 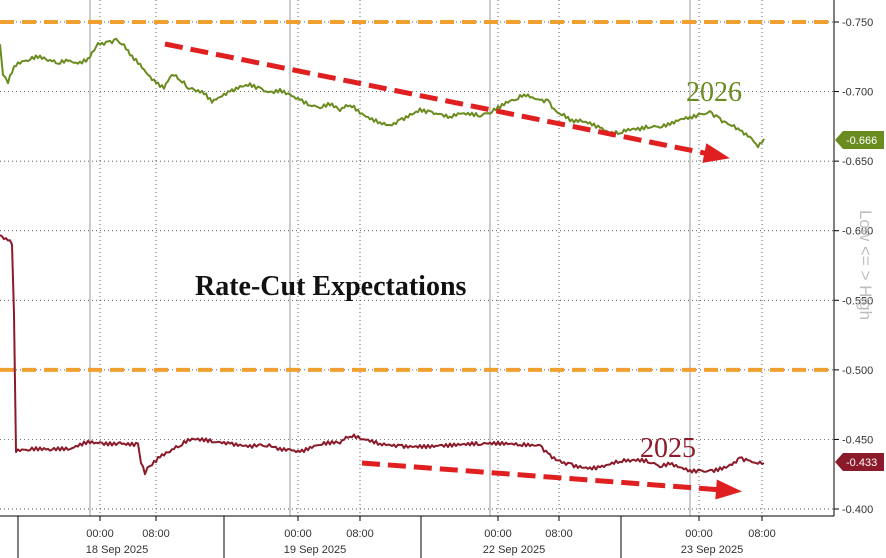 What do you see at coordinates (331, 286) in the screenshot?
I see `chart-title: Rate-Cut Expectations` at bounding box center [331, 286].